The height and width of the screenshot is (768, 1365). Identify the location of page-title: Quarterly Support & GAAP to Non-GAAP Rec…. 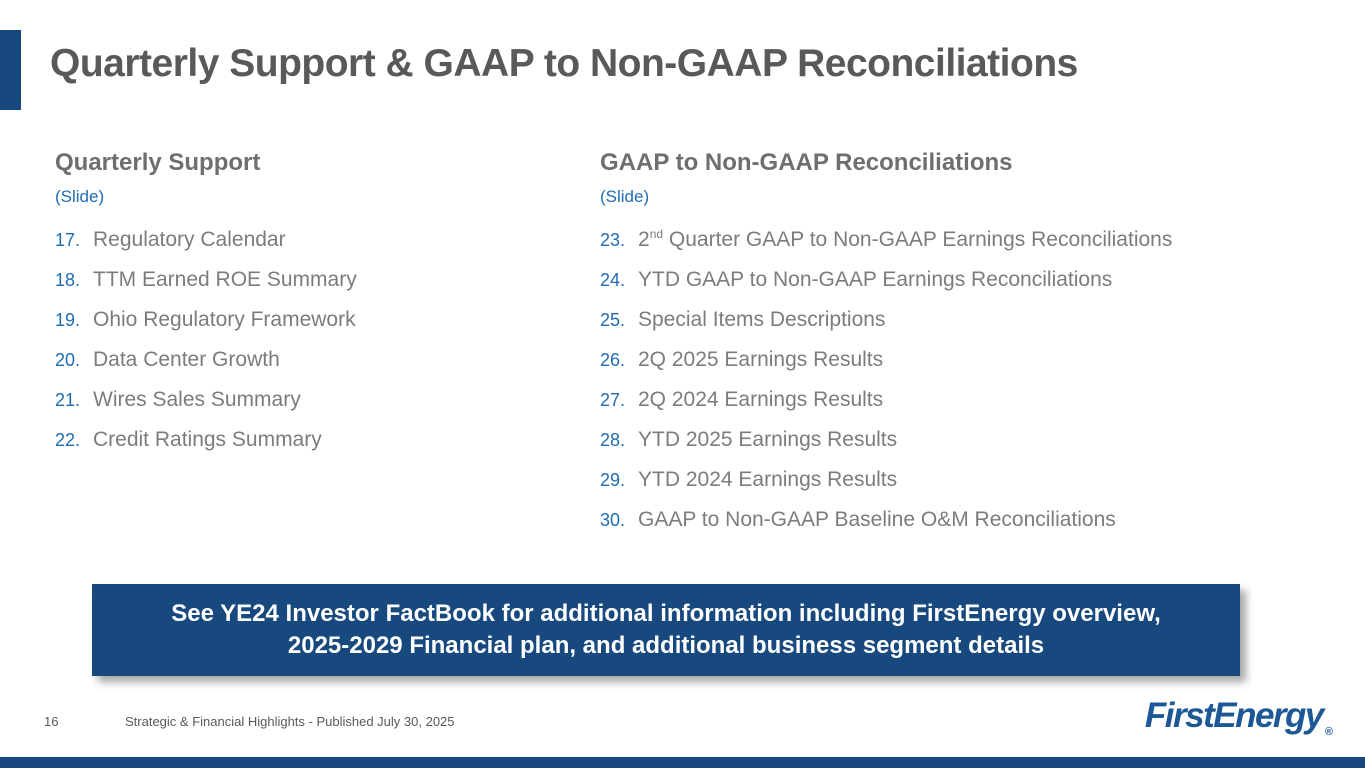
(564, 63).